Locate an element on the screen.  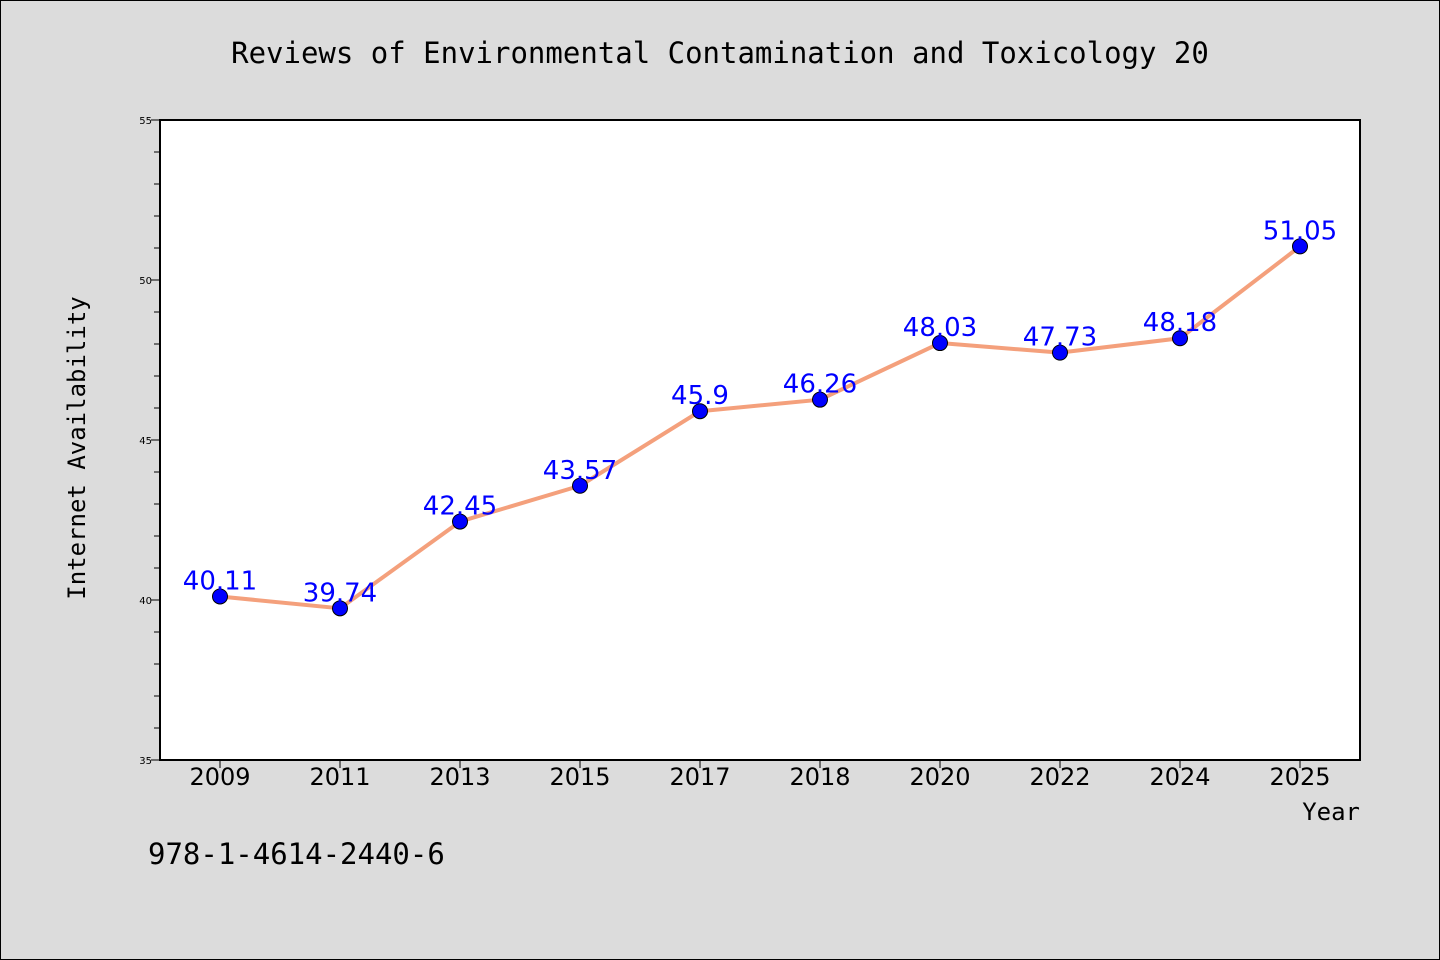
x-tick-label: 2020 is located at coordinates (939, 777).